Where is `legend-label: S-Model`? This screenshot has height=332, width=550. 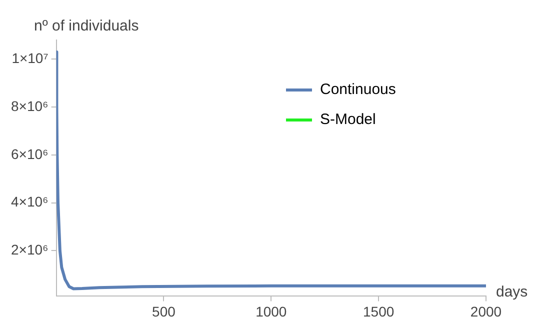 legend-label: S-Model is located at coordinates (348, 119).